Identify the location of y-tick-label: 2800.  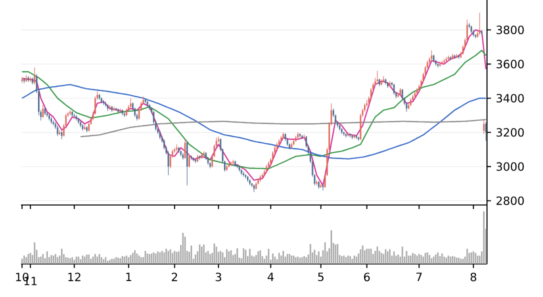
(510, 201).